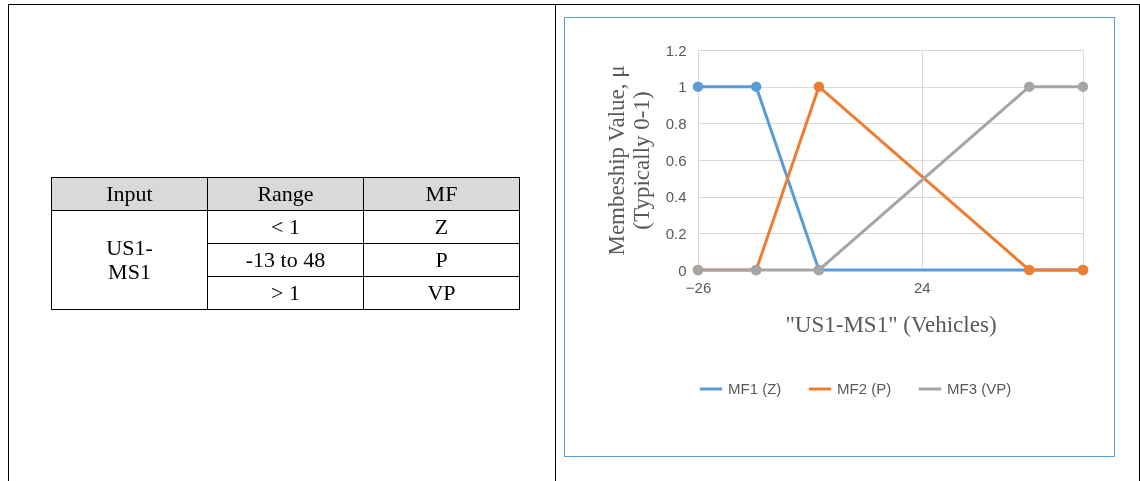  I want to click on y-tick-label: 1, so click(682, 87).